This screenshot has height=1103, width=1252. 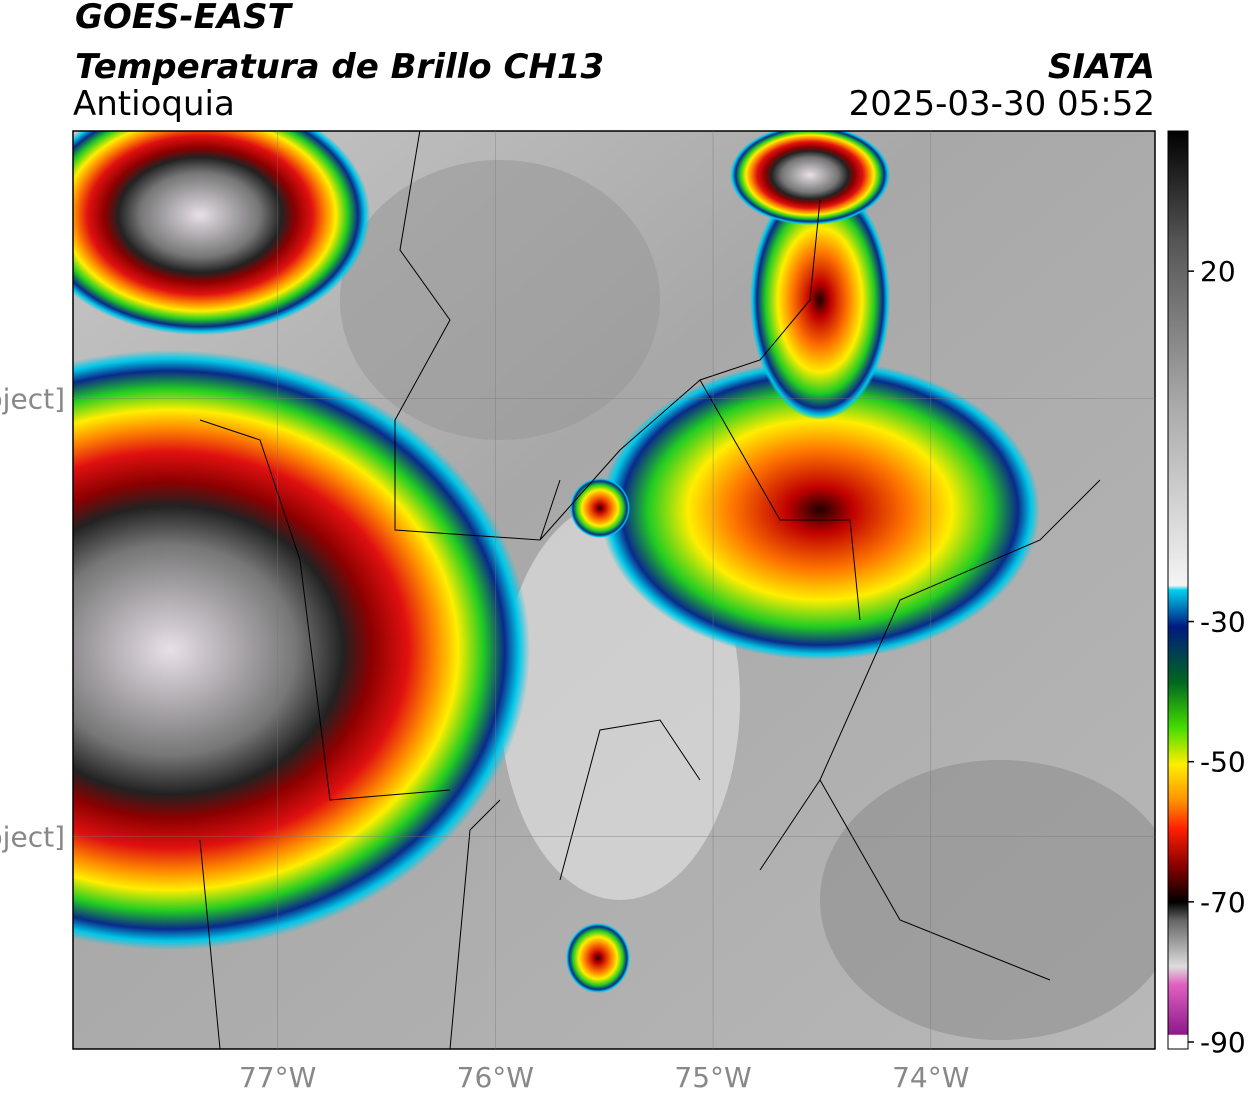 I want to click on colorbar-tick-label: -30, so click(x=1223, y=622).